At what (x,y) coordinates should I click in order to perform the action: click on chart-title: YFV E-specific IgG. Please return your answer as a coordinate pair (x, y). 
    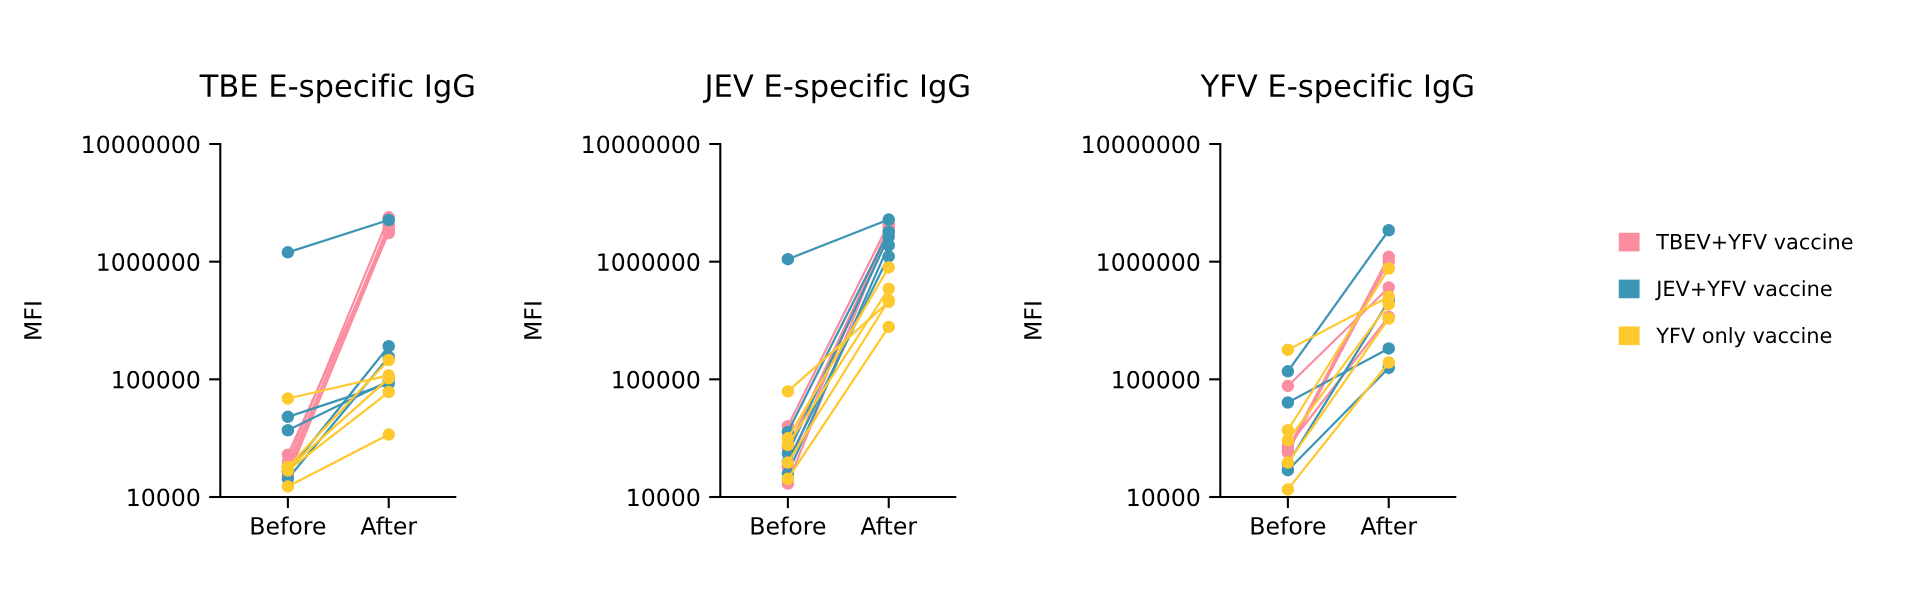
    Looking at the image, I should click on (1336, 88).